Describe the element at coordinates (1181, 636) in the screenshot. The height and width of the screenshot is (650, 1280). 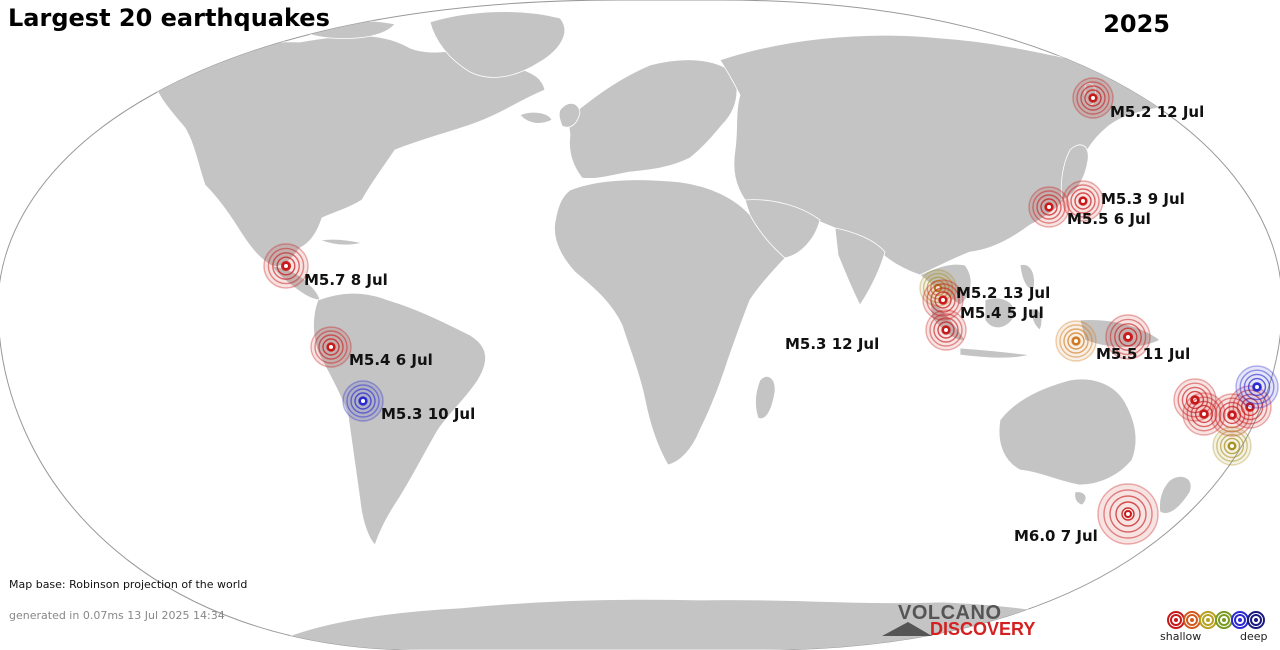
I see `legend-shallow-label: shallow` at that location.